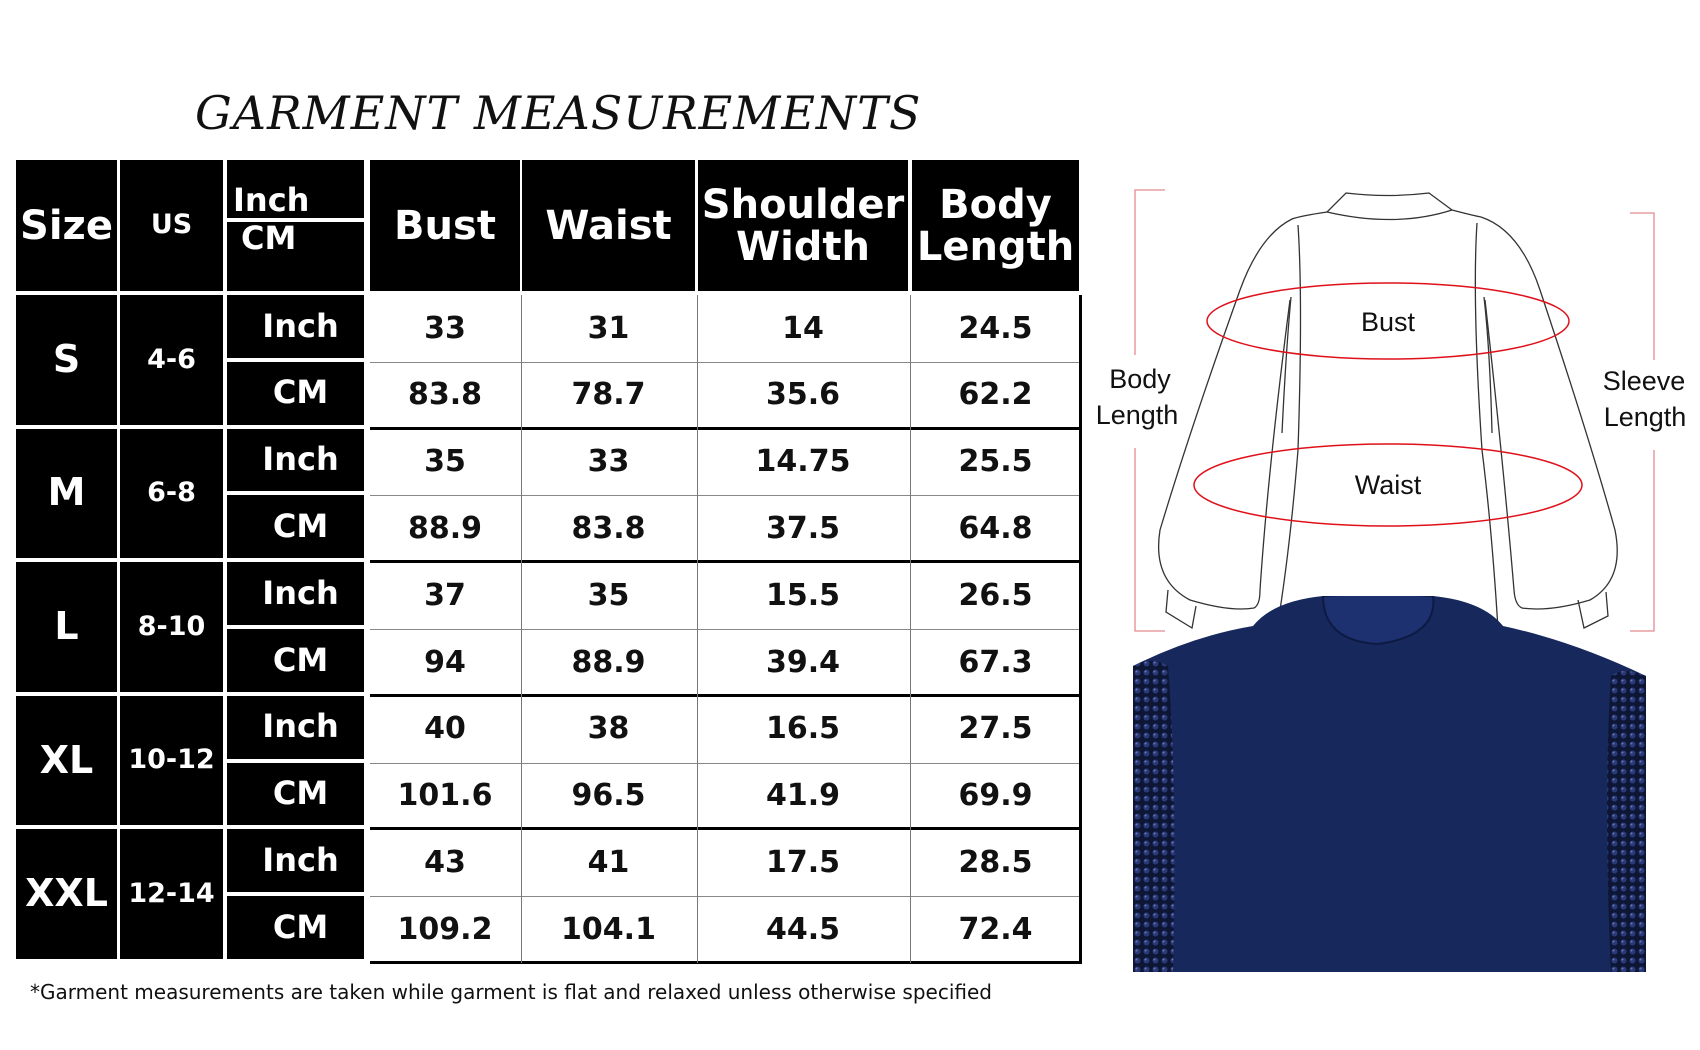 Image resolution: width=1700 pixels, height=1050 pixels. I want to click on shoulder-value: 14.75, so click(803, 462).